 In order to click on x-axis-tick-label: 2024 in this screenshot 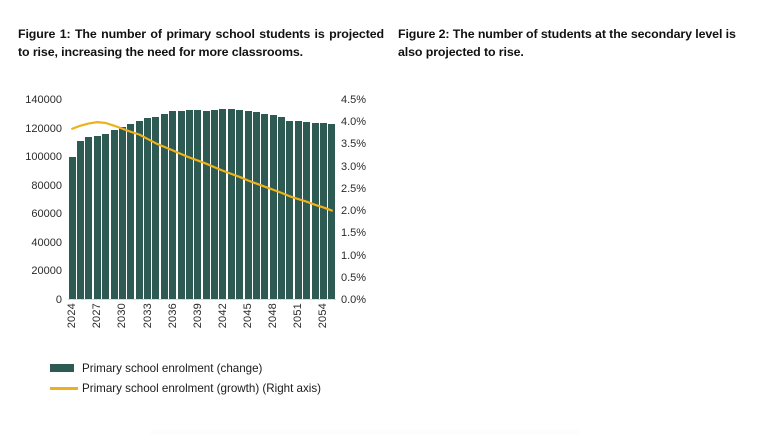, I will do `click(72, 316)`.